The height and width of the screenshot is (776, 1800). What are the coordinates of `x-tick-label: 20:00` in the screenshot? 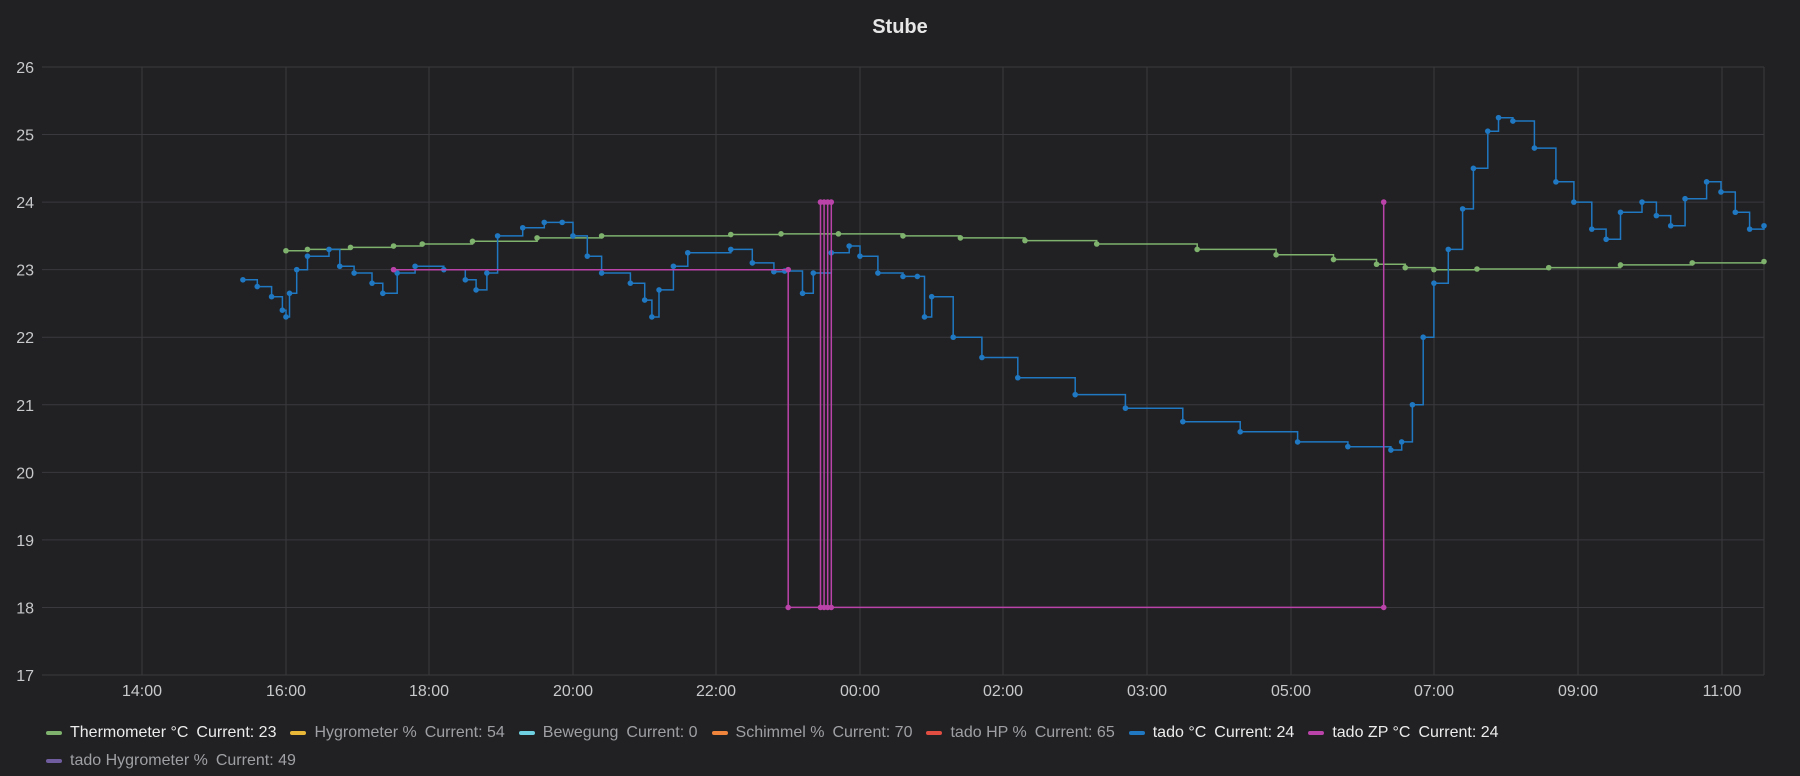 It's located at (573, 691).